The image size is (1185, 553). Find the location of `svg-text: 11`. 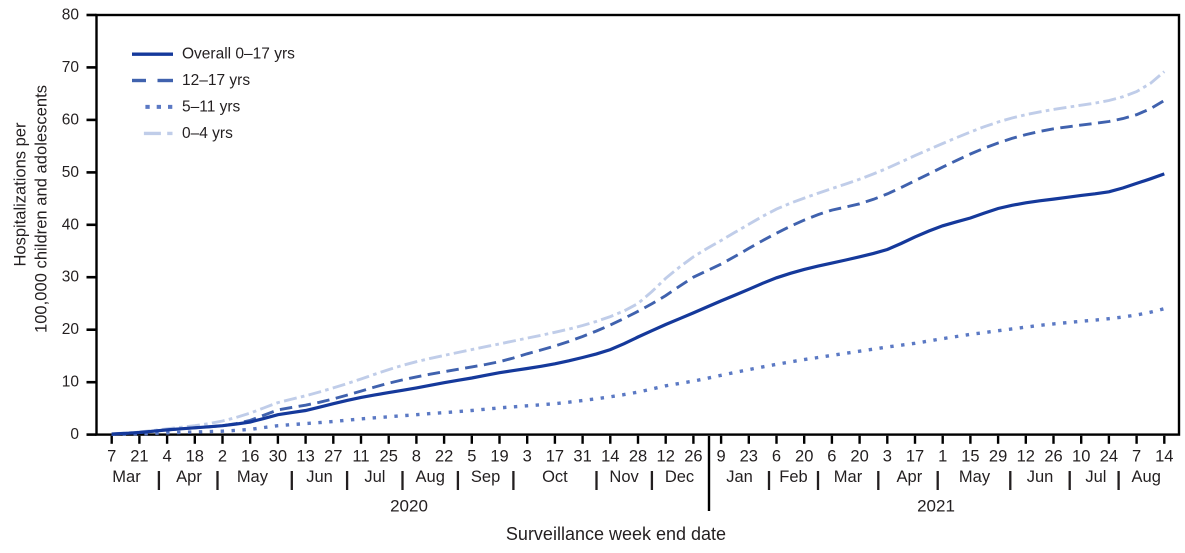

svg-text: 11 is located at coordinates (360, 456).